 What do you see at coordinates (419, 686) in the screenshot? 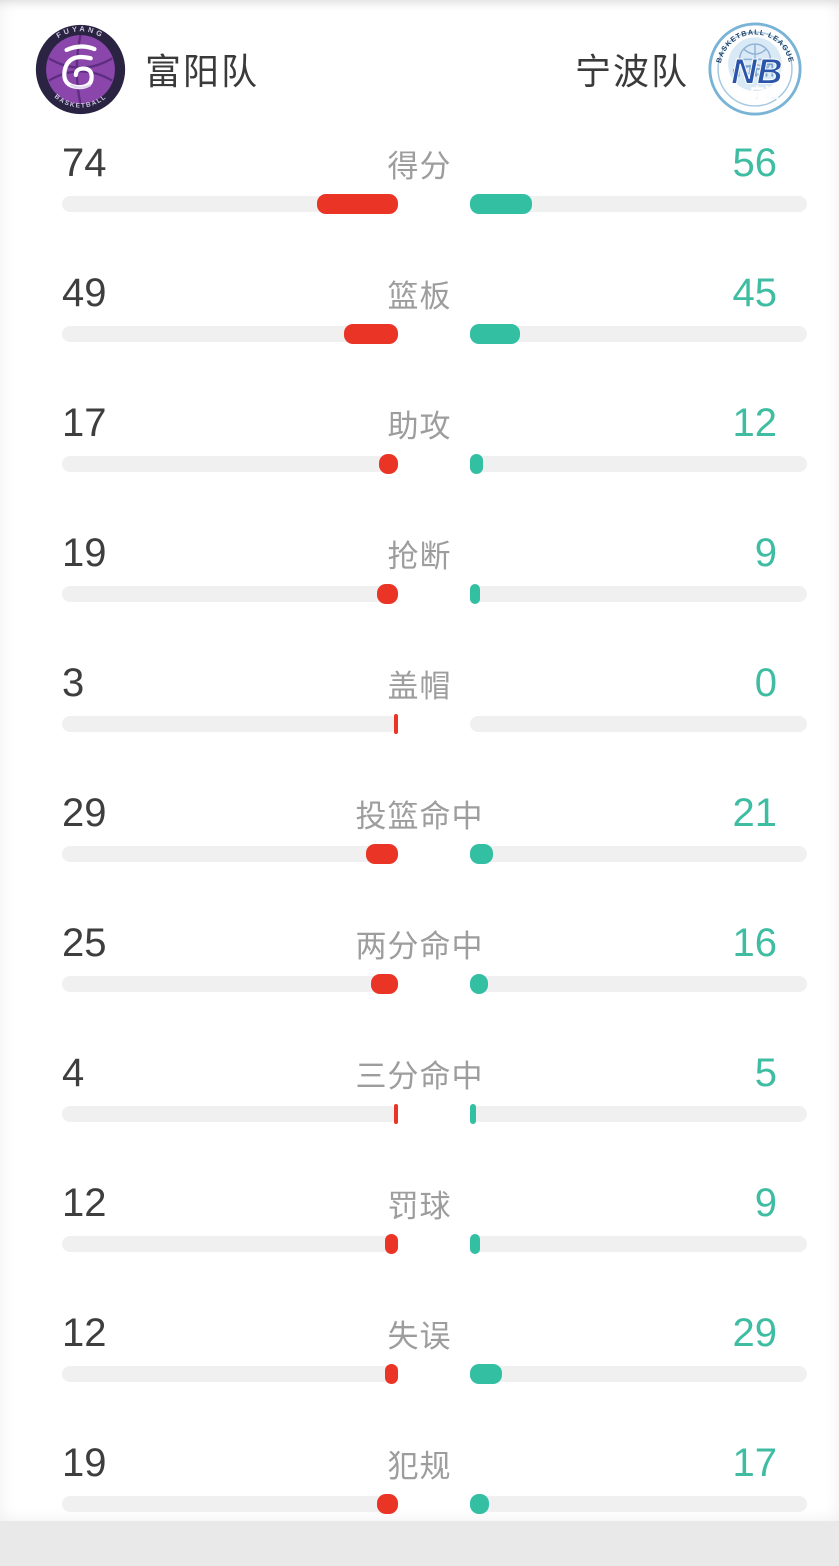
I see `stat-label: 盖帽` at bounding box center [419, 686].